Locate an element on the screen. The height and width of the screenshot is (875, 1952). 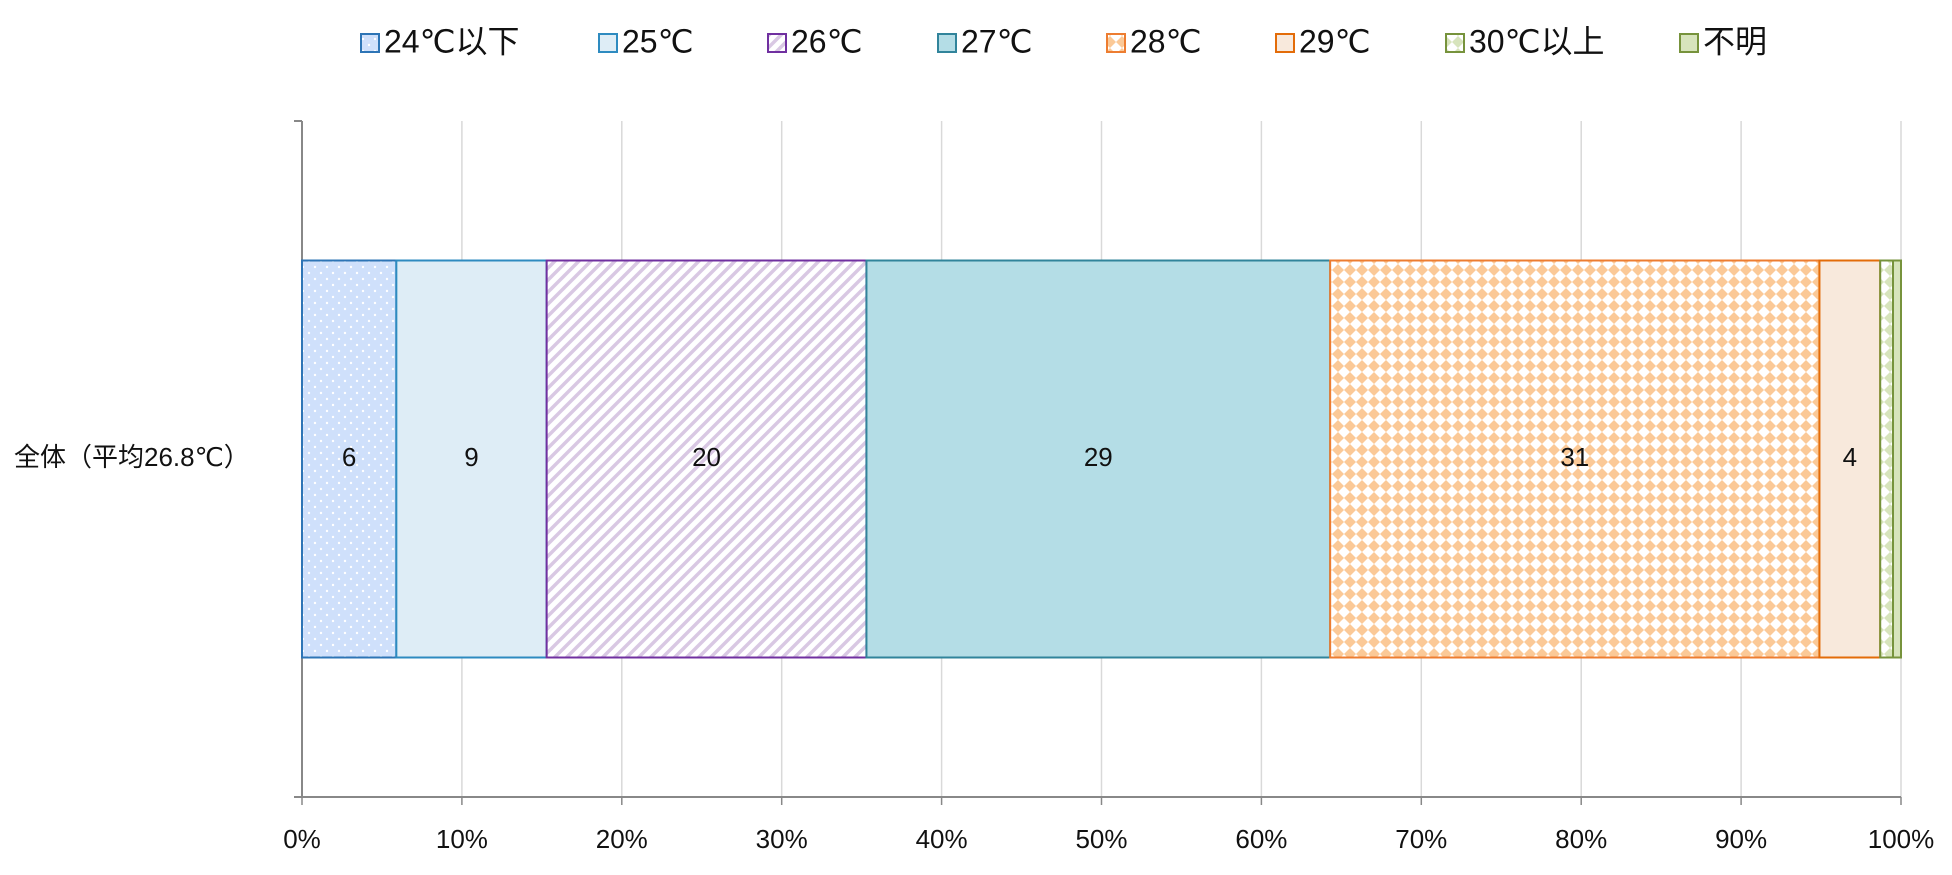
category-label: 全体（平均26.8℃） is located at coordinates (132, 457).